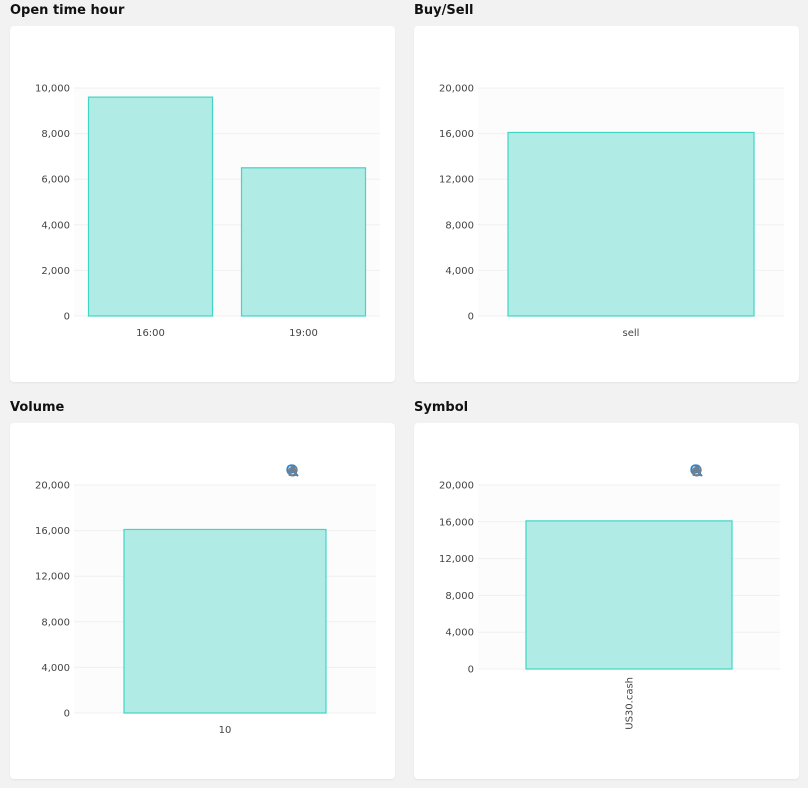  What do you see at coordinates (55, 271) in the screenshot?
I see `y-tick-label: 2,000` at bounding box center [55, 271].